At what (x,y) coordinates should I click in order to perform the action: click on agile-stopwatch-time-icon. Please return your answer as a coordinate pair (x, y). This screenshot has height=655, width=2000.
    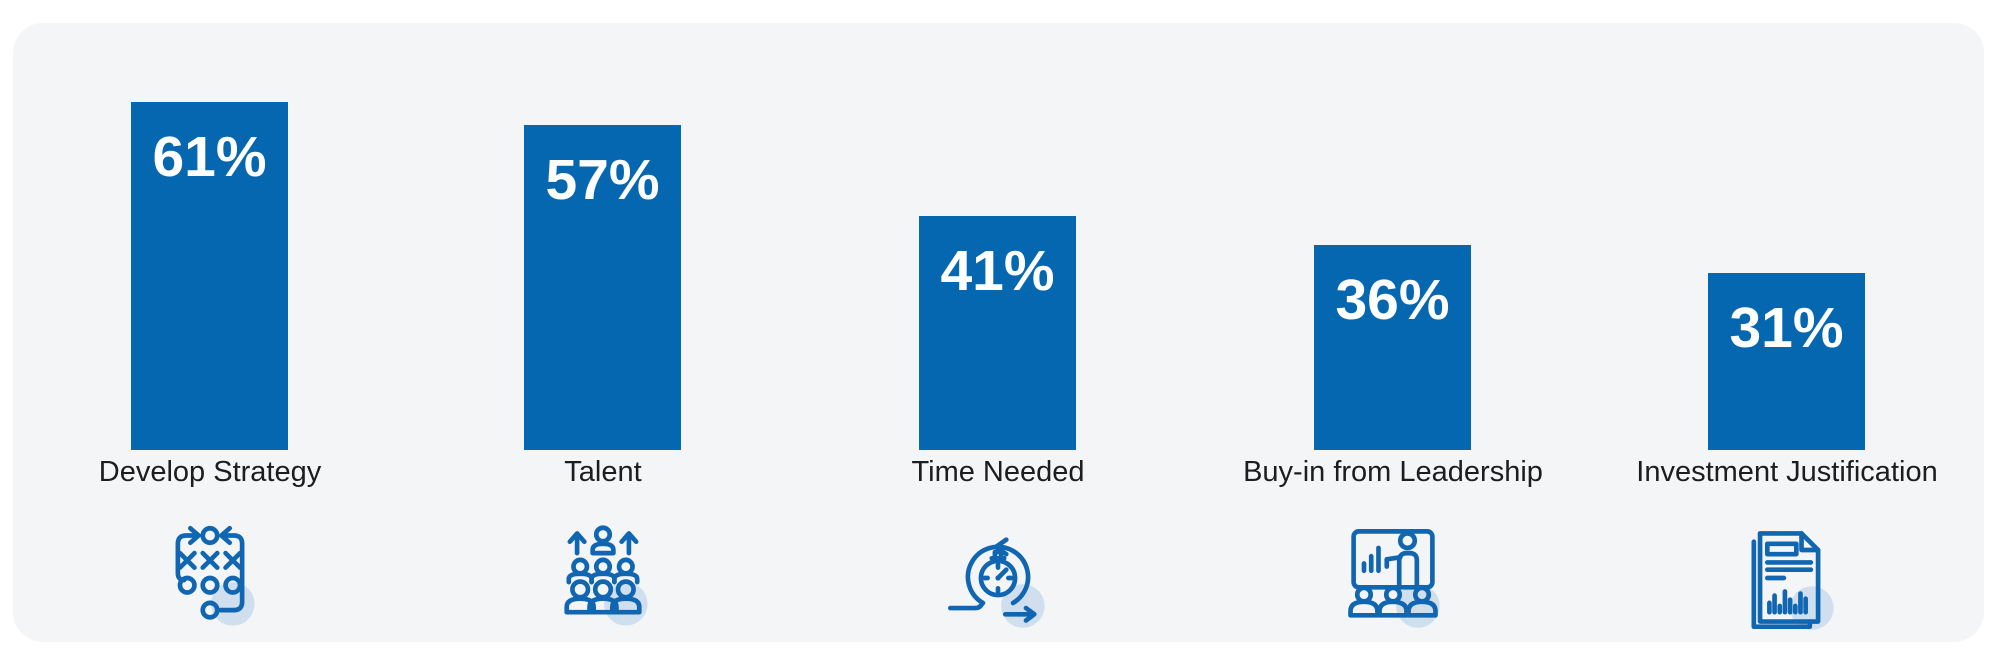
    Looking at the image, I should click on (996, 582).